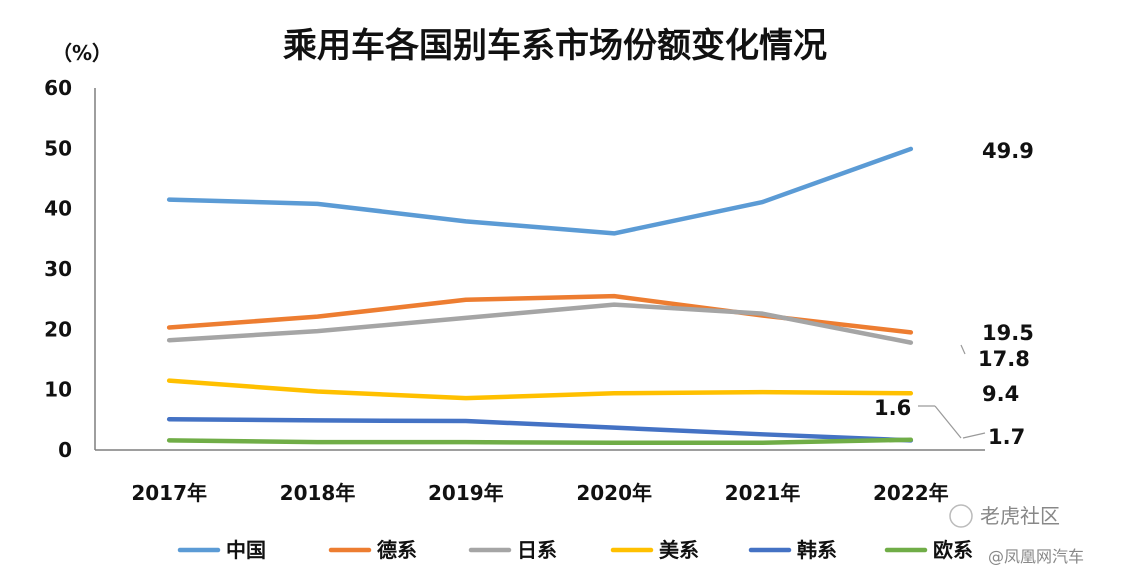 The width and height of the screenshot is (1125, 580). I want to click on leader-line-japan, so click(963, 349).